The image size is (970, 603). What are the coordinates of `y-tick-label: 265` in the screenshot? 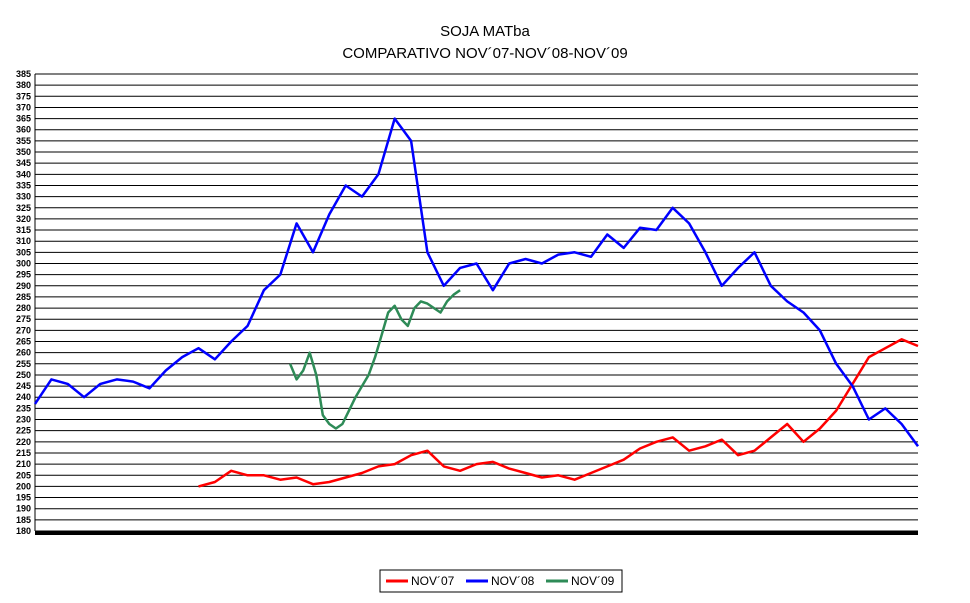 It's located at (23, 342).